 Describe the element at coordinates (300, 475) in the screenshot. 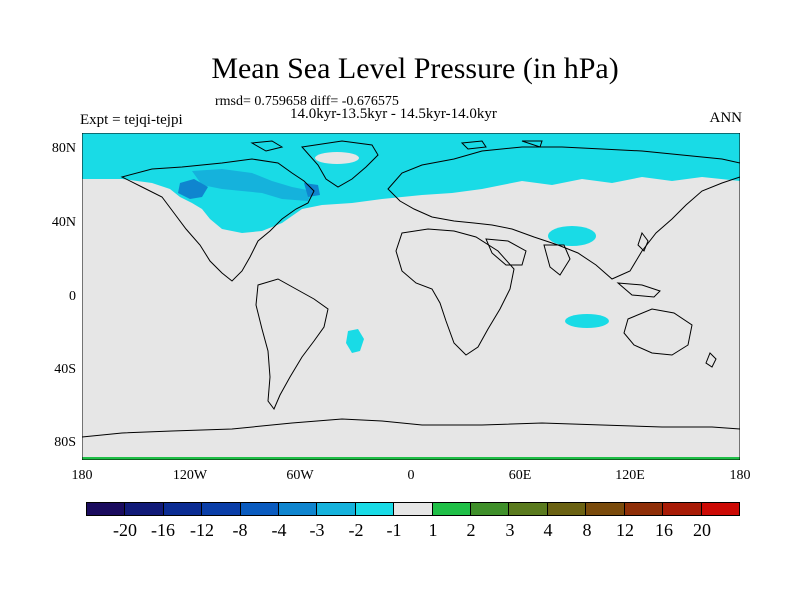

I see `lon-label-60w: 60W` at that location.